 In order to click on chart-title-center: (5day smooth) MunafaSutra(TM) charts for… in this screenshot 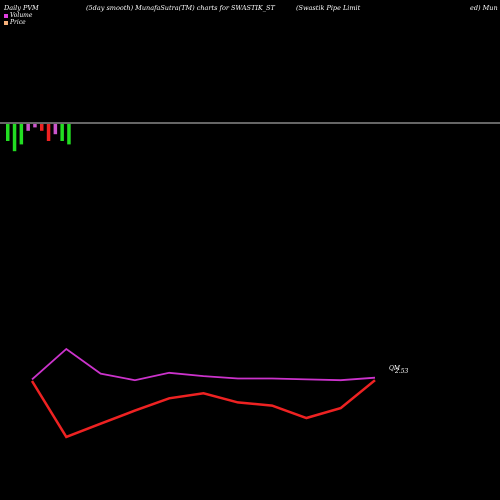, I will do `click(180, 8)`.